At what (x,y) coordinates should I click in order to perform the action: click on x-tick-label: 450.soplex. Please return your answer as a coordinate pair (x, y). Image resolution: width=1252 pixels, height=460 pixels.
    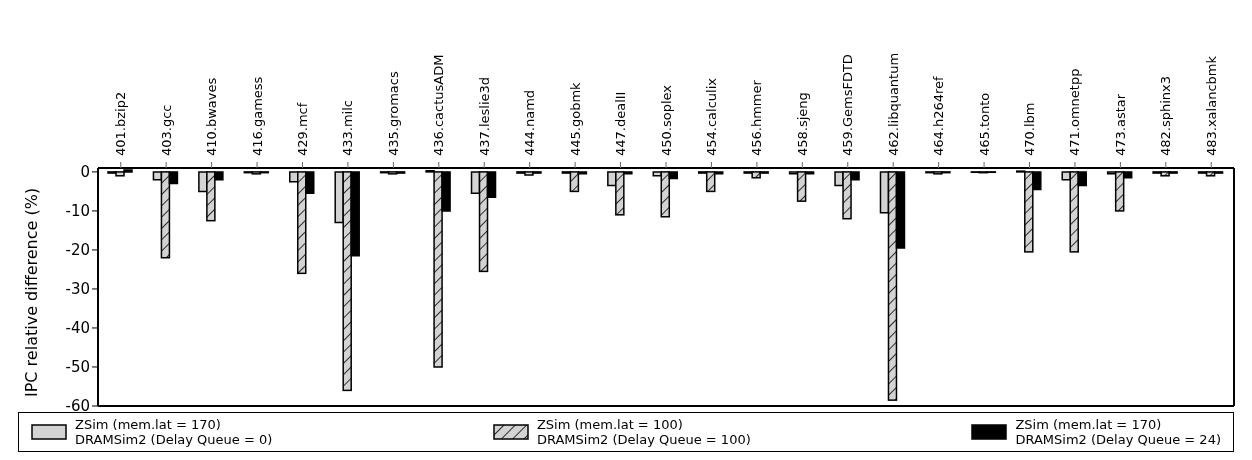
    Looking at the image, I should click on (666, 120).